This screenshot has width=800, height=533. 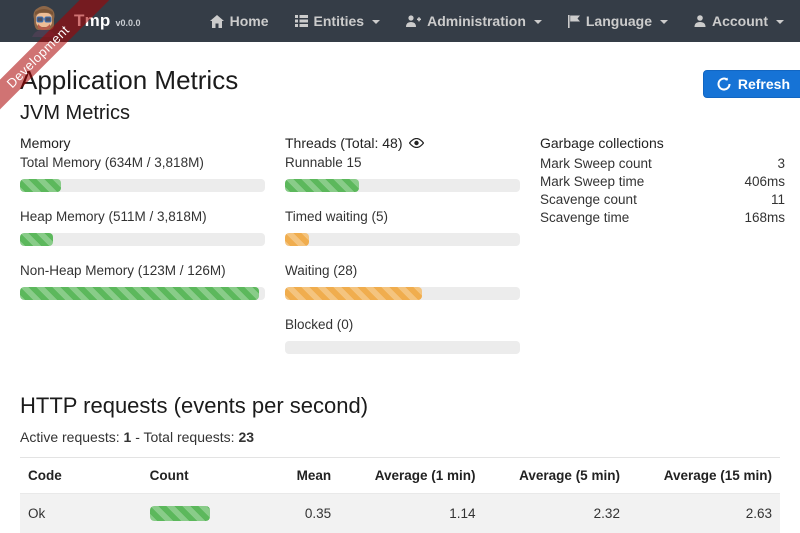 What do you see at coordinates (764, 181) in the screenshot?
I see `gc-value: 406ms` at bounding box center [764, 181].